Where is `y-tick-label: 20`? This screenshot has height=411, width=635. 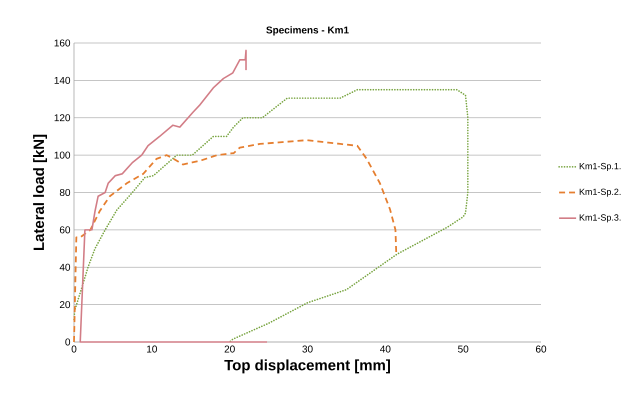 y-tick-label: 20 is located at coordinates (65, 304).